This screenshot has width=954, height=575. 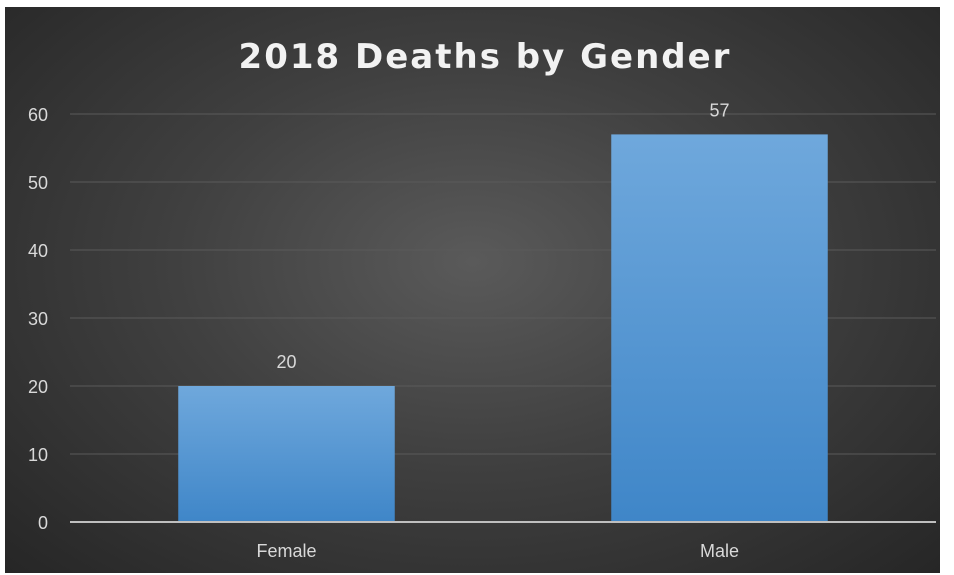 What do you see at coordinates (497, 551) in the screenshot?
I see `x-axis-category-labels: Female Male` at bounding box center [497, 551].